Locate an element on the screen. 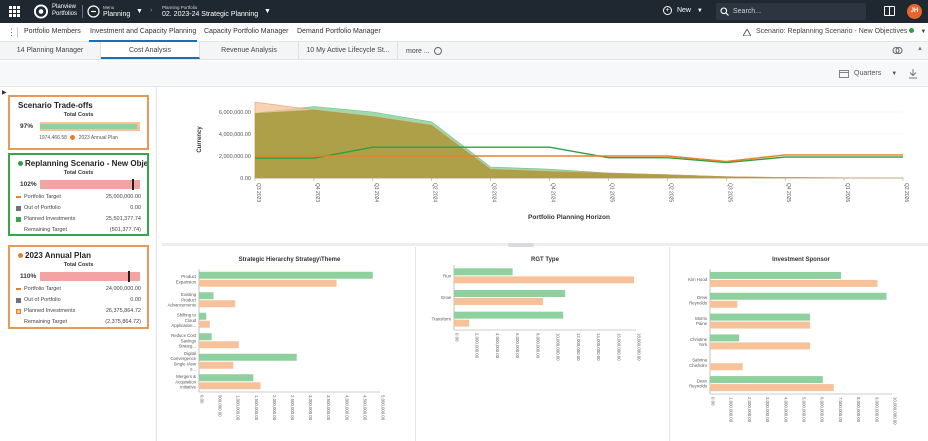 This screenshot has width=928, height=441. x-tick-label: 0.00 is located at coordinates (713, 401).